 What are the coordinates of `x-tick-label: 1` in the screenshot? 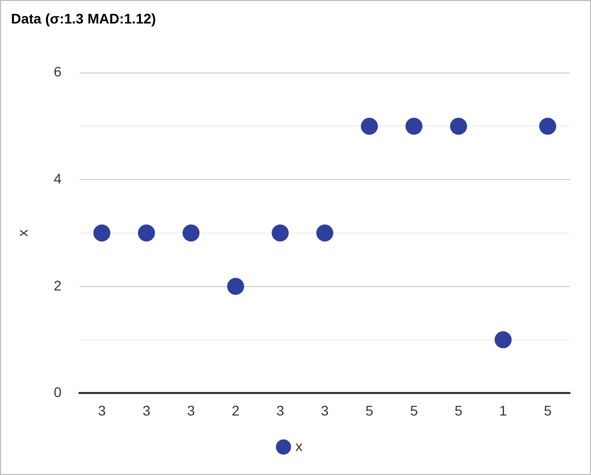 It's located at (503, 410).